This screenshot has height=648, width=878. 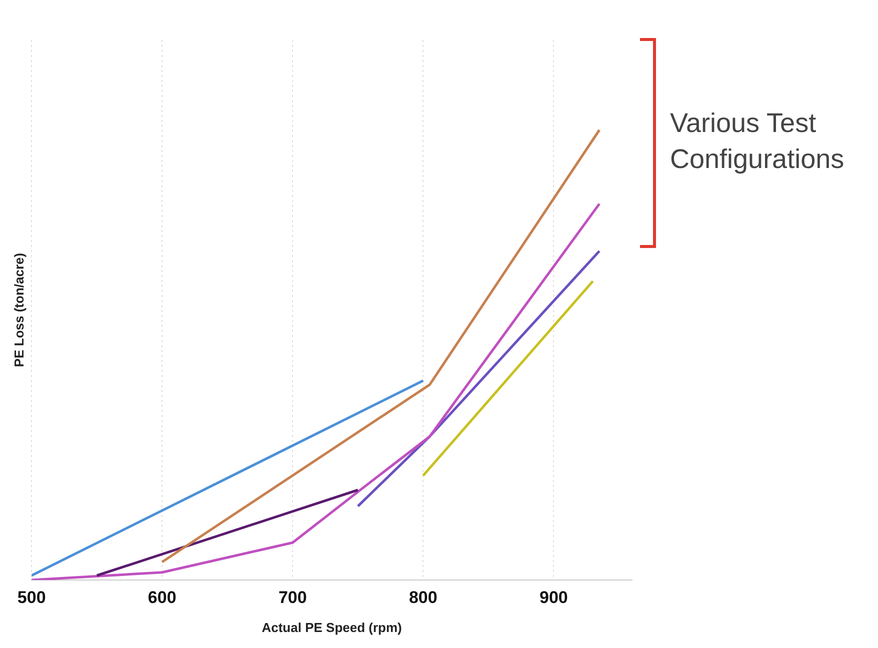 I want to click on x-tick-label: 900, so click(x=554, y=597).